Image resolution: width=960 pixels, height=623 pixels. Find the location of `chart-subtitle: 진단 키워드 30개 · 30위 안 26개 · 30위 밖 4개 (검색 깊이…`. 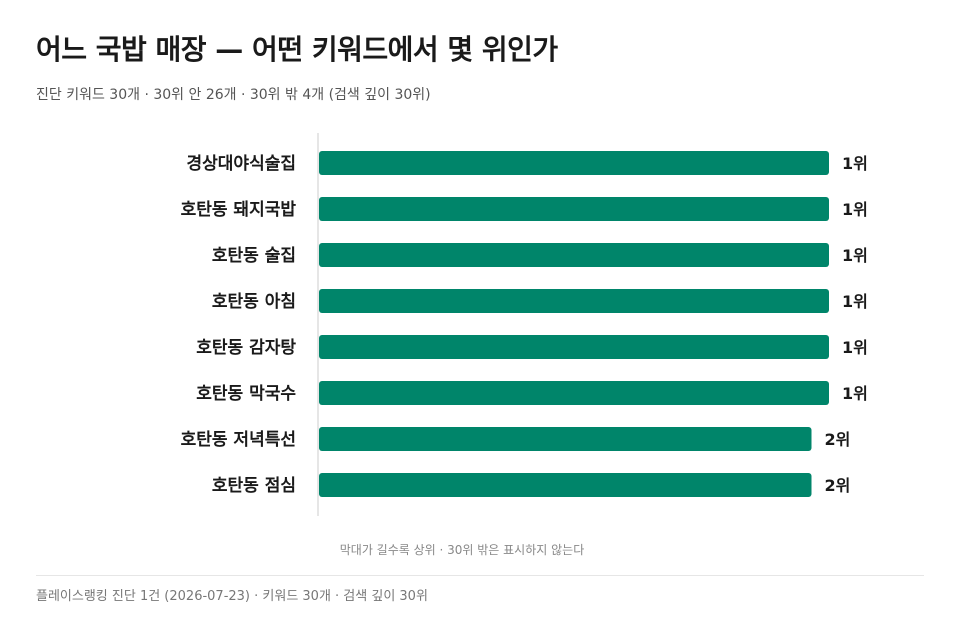

chart-subtitle: 진단 키워드 30개 · 30위 안 26개 · 30위 밖 4개 (검색 깊이… is located at coordinates (233, 95).